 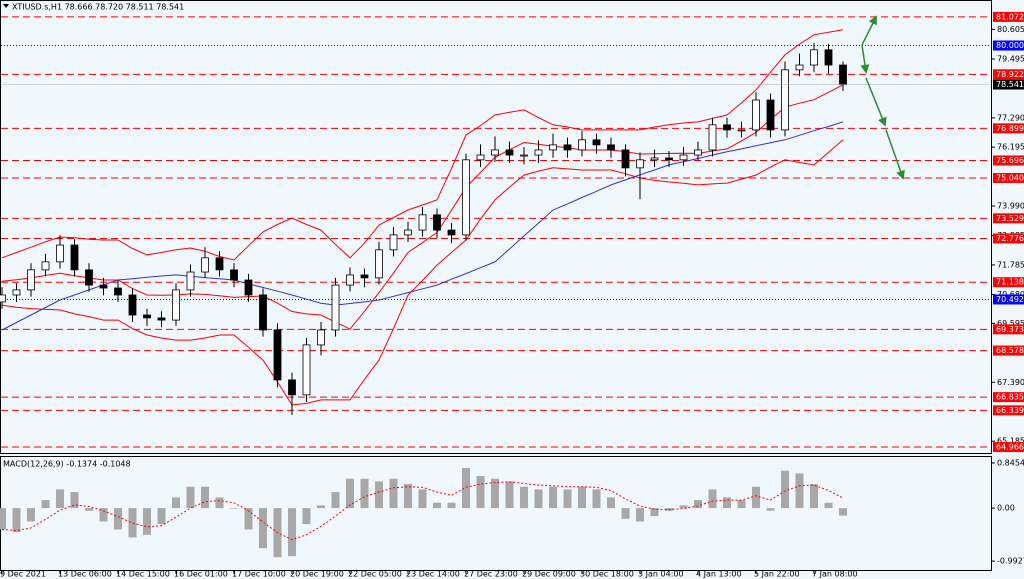 What do you see at coordinates (317, 574) in the screenshot?
I see `x-tick-label: 20 Dec 19:00` at bounding box center [317, 574].